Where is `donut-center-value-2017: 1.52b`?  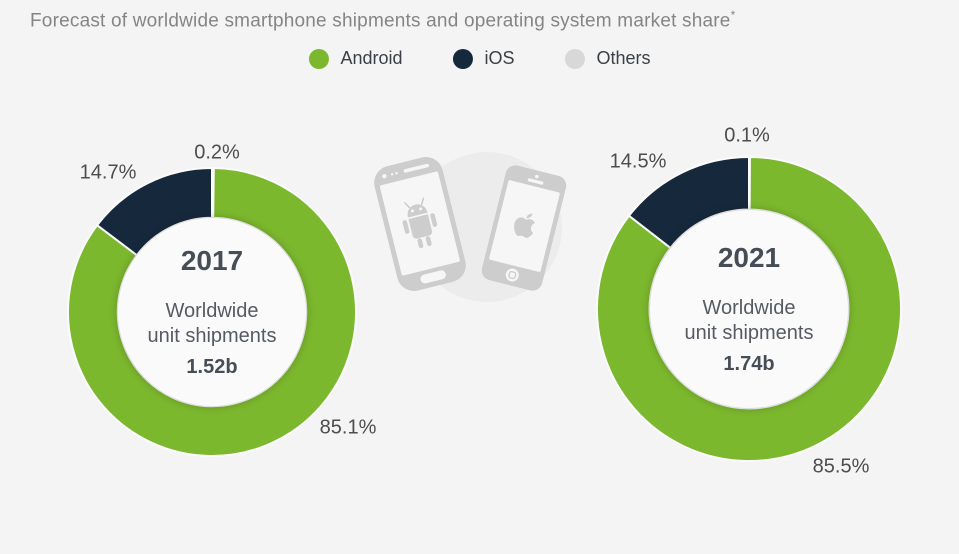 donut-center-value-2017: 1.52b is located at coordinates (212, 367).